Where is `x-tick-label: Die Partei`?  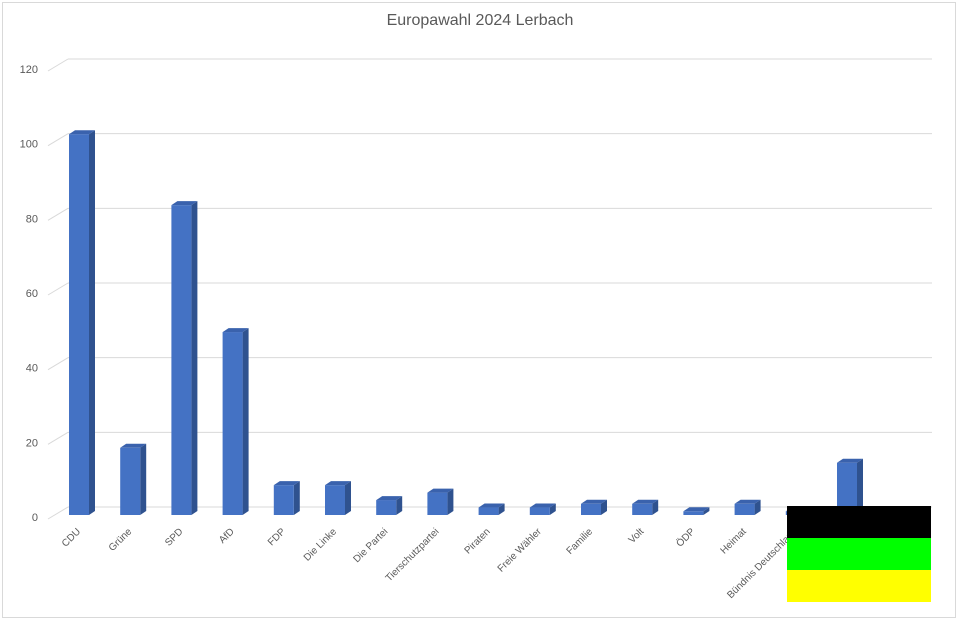
x-tick-label: Die Partei is located at coordinates (370, 545).